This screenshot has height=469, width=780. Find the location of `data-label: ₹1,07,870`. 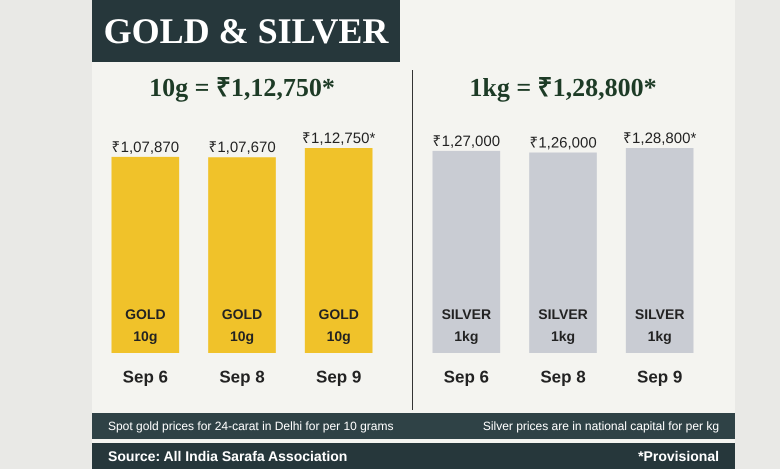

data-label: ₹1,07,870 is located at coordinates (146, 147).